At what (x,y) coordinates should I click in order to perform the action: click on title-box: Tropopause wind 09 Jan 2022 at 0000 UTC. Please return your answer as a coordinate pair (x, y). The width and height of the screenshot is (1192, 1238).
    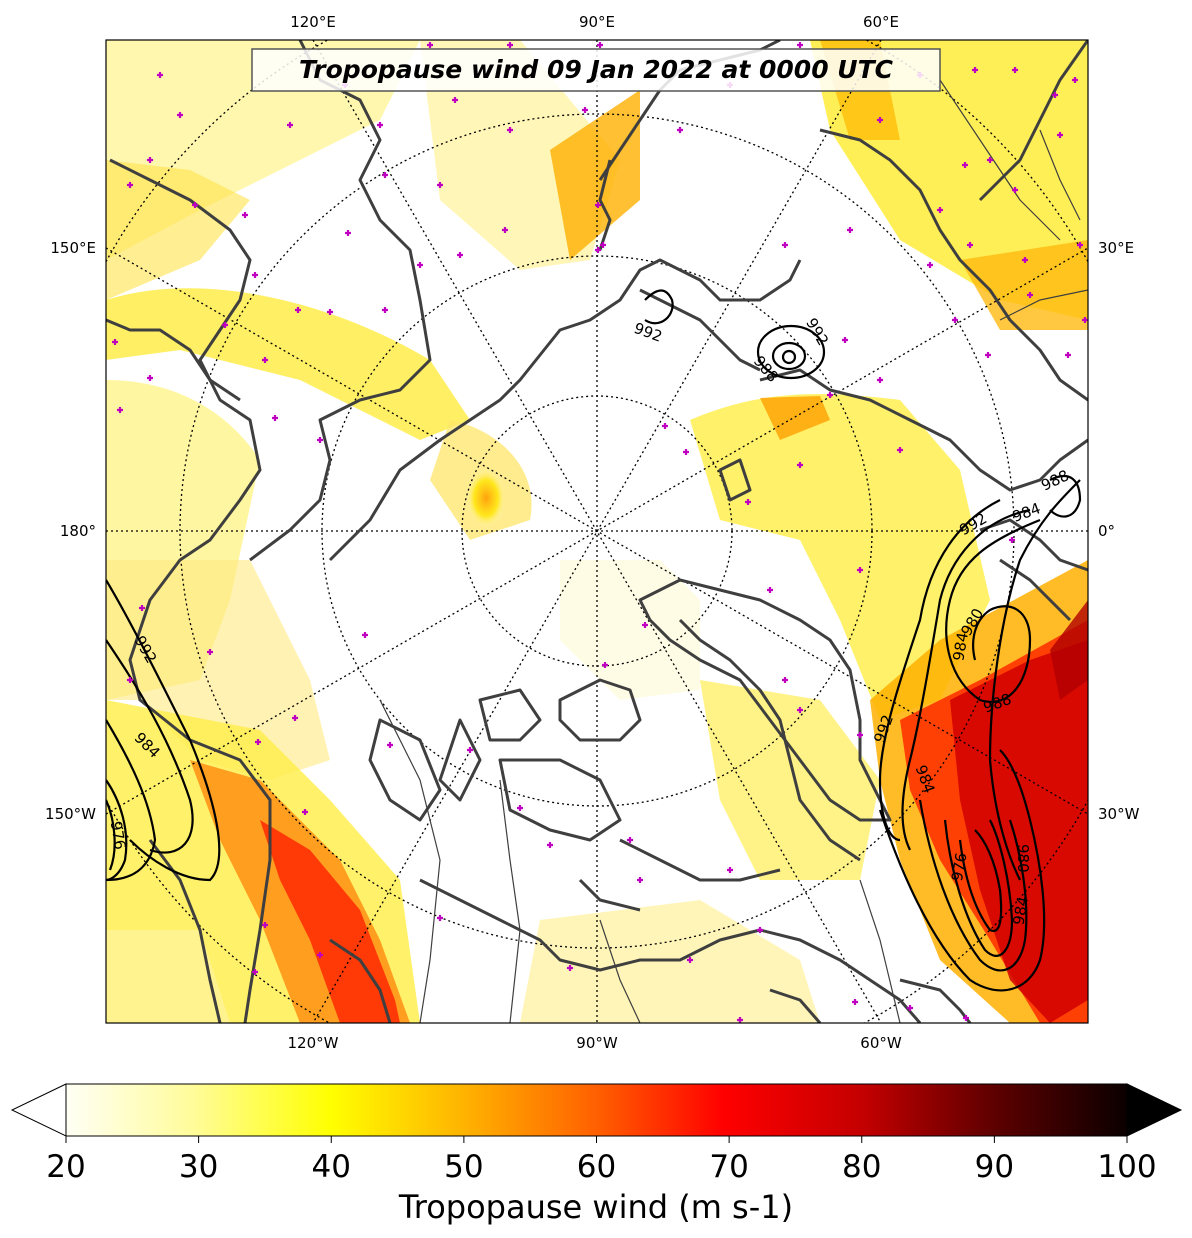
    Looking at the image, I should click on (596, 70).